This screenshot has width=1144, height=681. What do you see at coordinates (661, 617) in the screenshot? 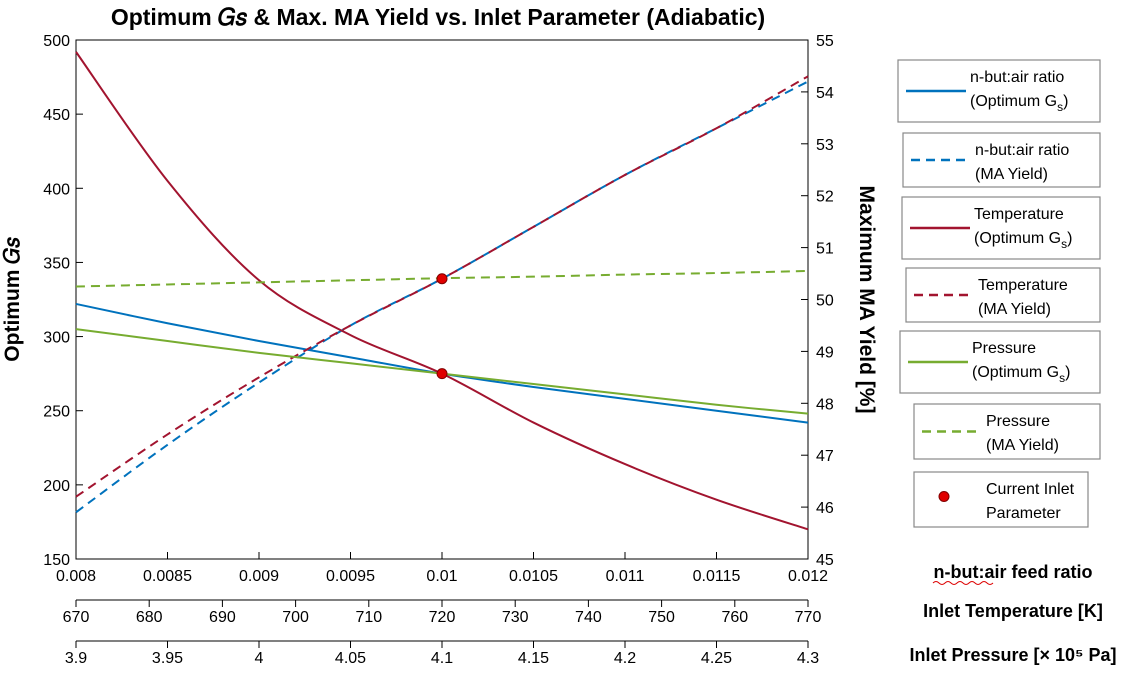
I see `x-tick-label: 750` at bounding box center [661, 617].